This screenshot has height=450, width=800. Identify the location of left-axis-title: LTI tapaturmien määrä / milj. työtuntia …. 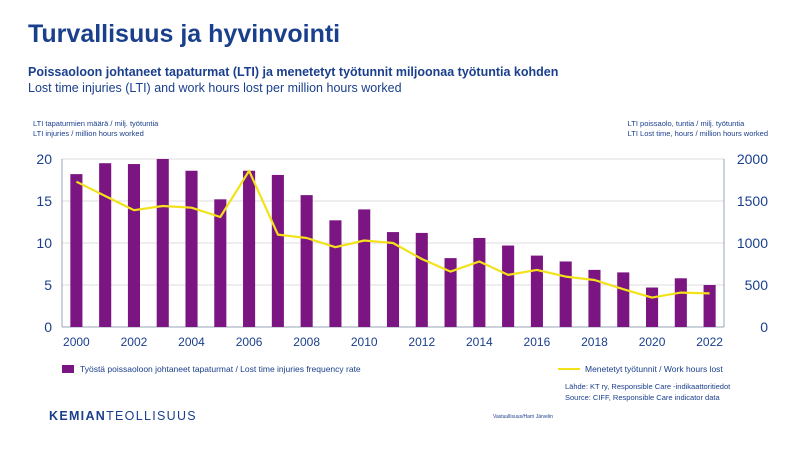
(95, 129).